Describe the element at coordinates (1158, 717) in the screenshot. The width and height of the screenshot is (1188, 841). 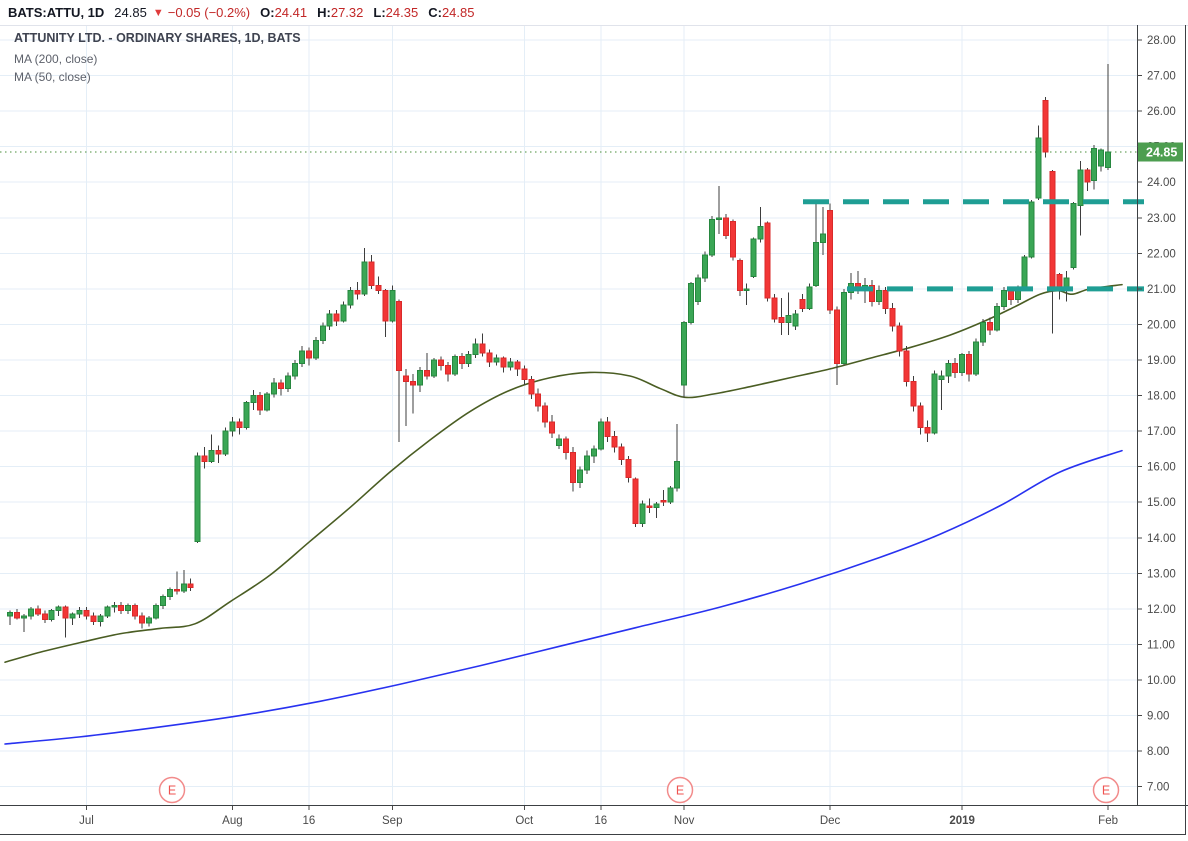
I see `price-axis-label: 9.00` at that location.